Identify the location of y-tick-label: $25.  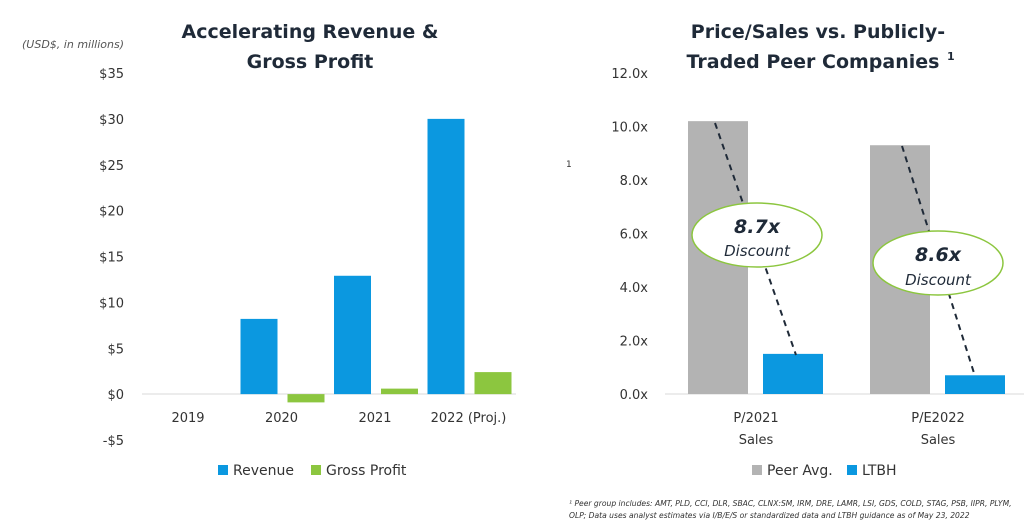
(111, 166).